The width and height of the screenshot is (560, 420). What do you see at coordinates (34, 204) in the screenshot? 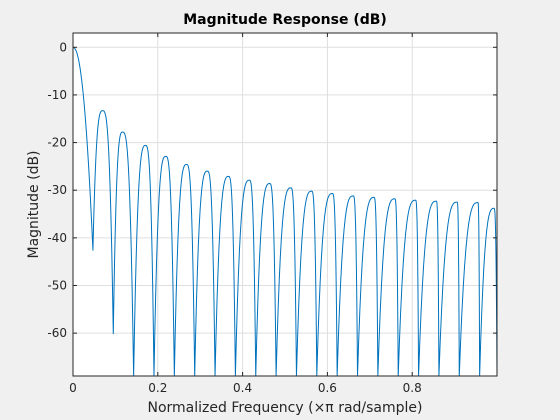
I see `y-axis-label: Magnitude (dB)` at bounding box center [34, 204].